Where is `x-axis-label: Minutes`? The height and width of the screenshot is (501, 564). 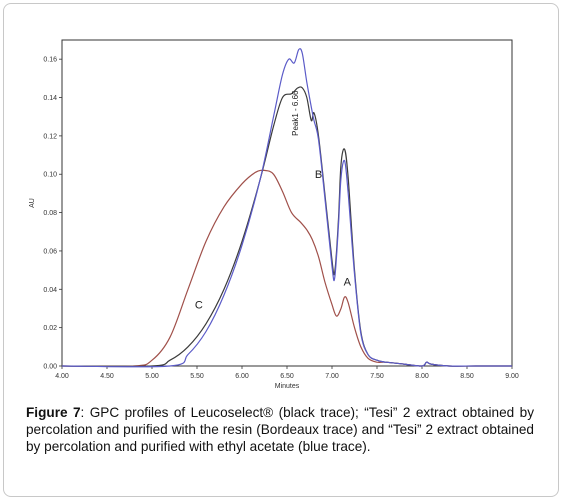
x-axis-label: Minutes is located at coordinates (287, 386).